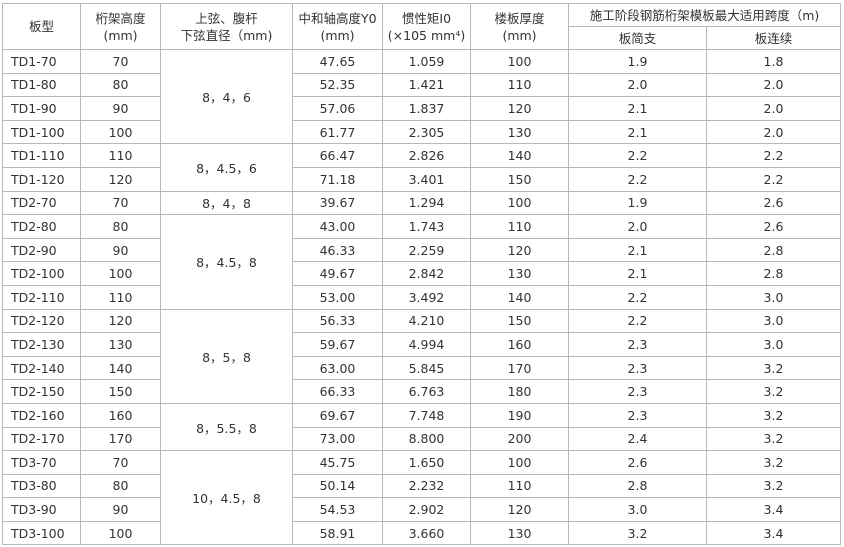  Describe the element at coordinates (41, 226) in the screenshot. I see `cell-type: TD2-80` at that location.